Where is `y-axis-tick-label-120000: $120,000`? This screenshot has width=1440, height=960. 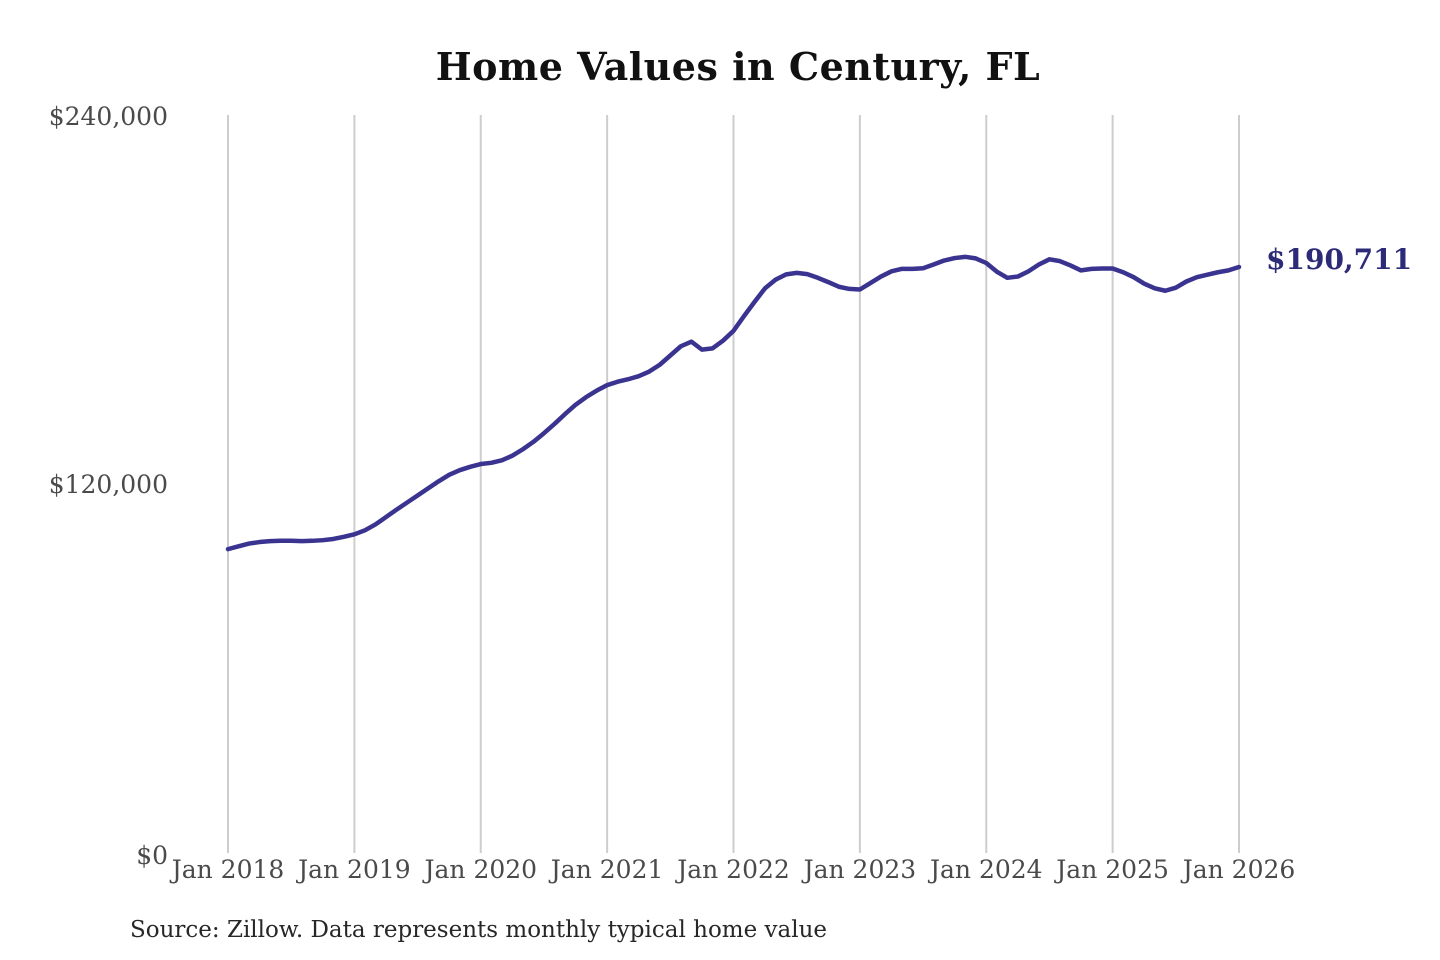 y-axis-tick-label-120000: $120,000 is located at coordinates (108, 484).